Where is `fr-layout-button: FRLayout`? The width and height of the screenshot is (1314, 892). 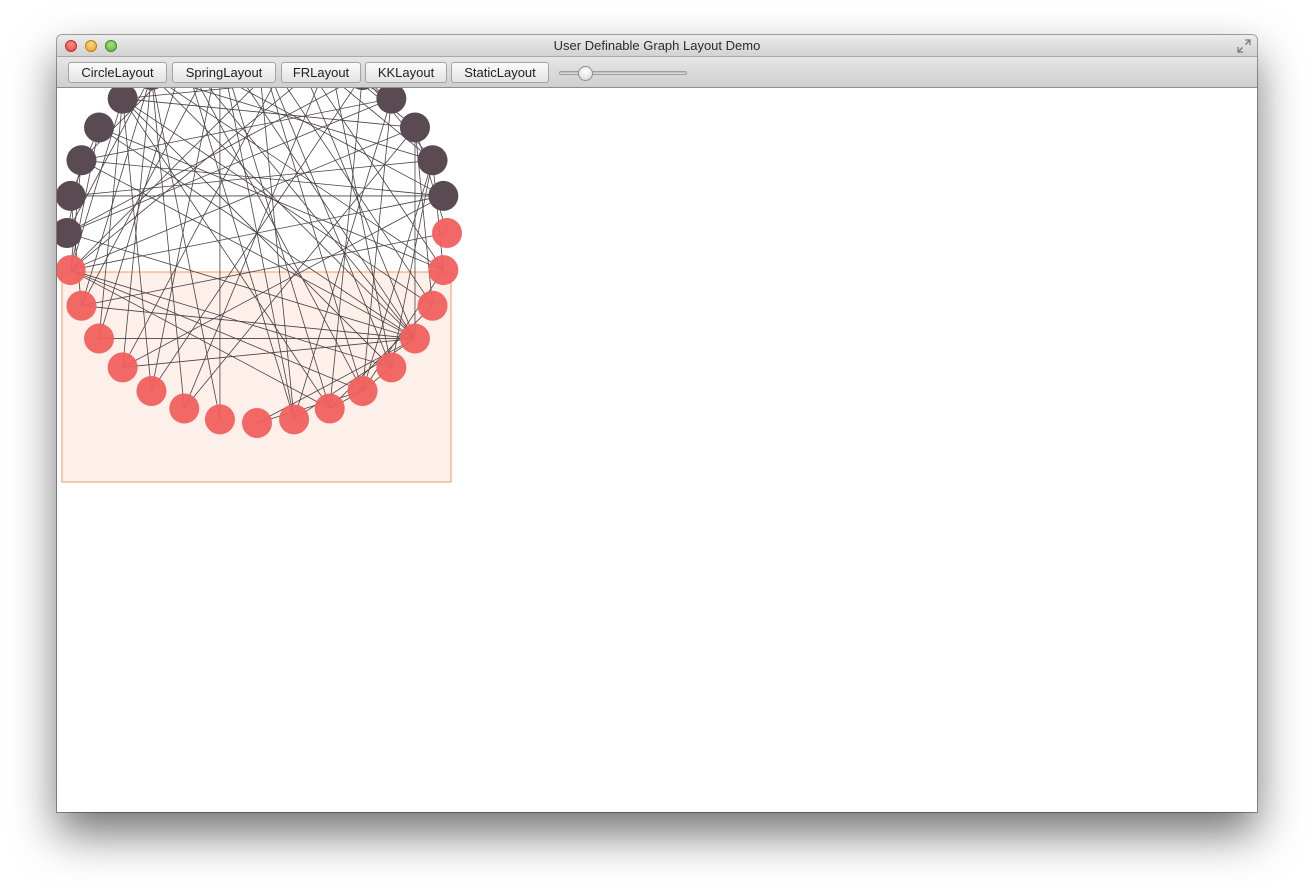
fr-layout-button: FRLayout is located at coordinates (321, 72).